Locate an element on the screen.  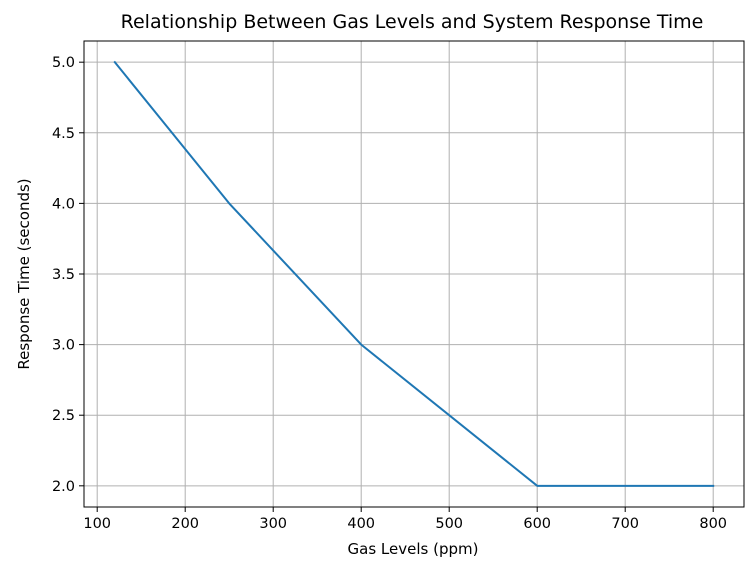
x-tick-label: 400 is located at coordinates (361, 524).